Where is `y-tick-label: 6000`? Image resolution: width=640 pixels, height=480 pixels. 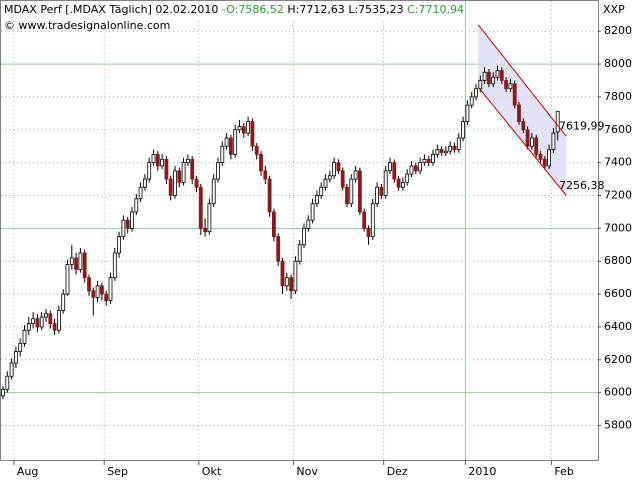
y-tick-label: 6000 is located at coordinates (618, 392).